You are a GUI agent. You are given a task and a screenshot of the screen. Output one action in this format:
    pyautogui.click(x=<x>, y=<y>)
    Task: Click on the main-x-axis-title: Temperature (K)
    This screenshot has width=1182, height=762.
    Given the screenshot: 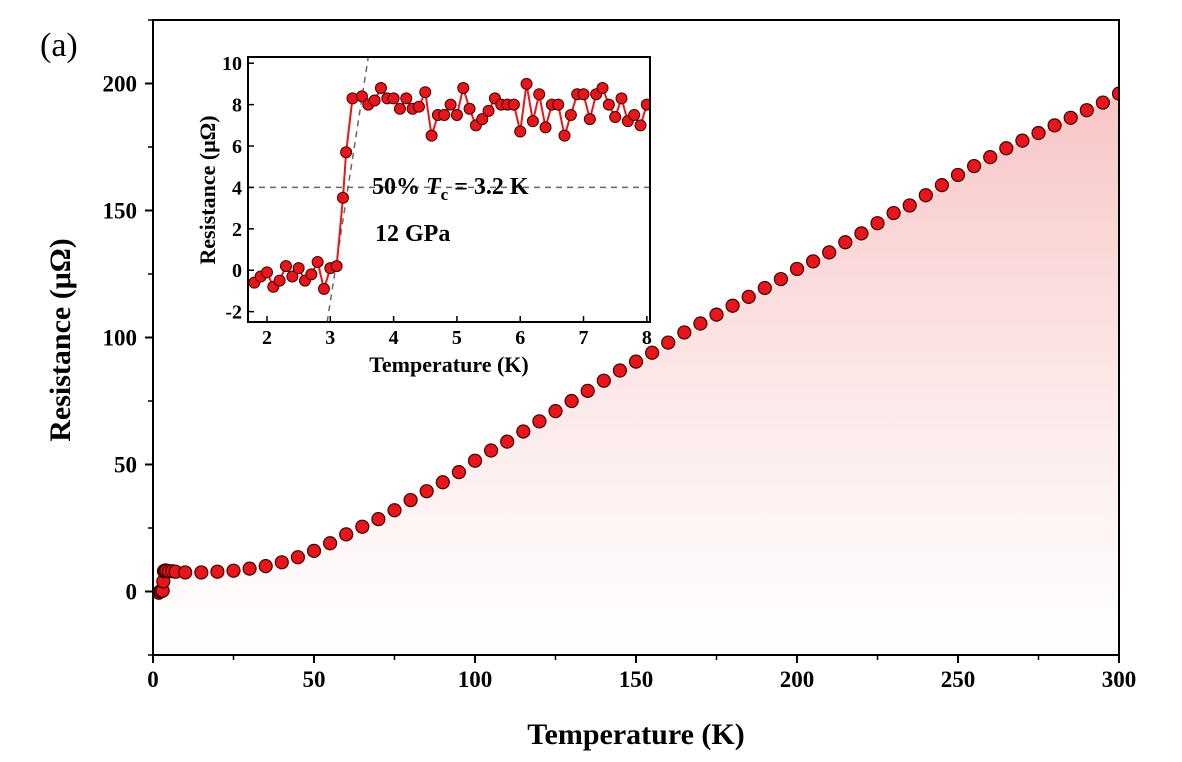 What is the action you would take?
    pyautogui.click(x=635, y=734)
    